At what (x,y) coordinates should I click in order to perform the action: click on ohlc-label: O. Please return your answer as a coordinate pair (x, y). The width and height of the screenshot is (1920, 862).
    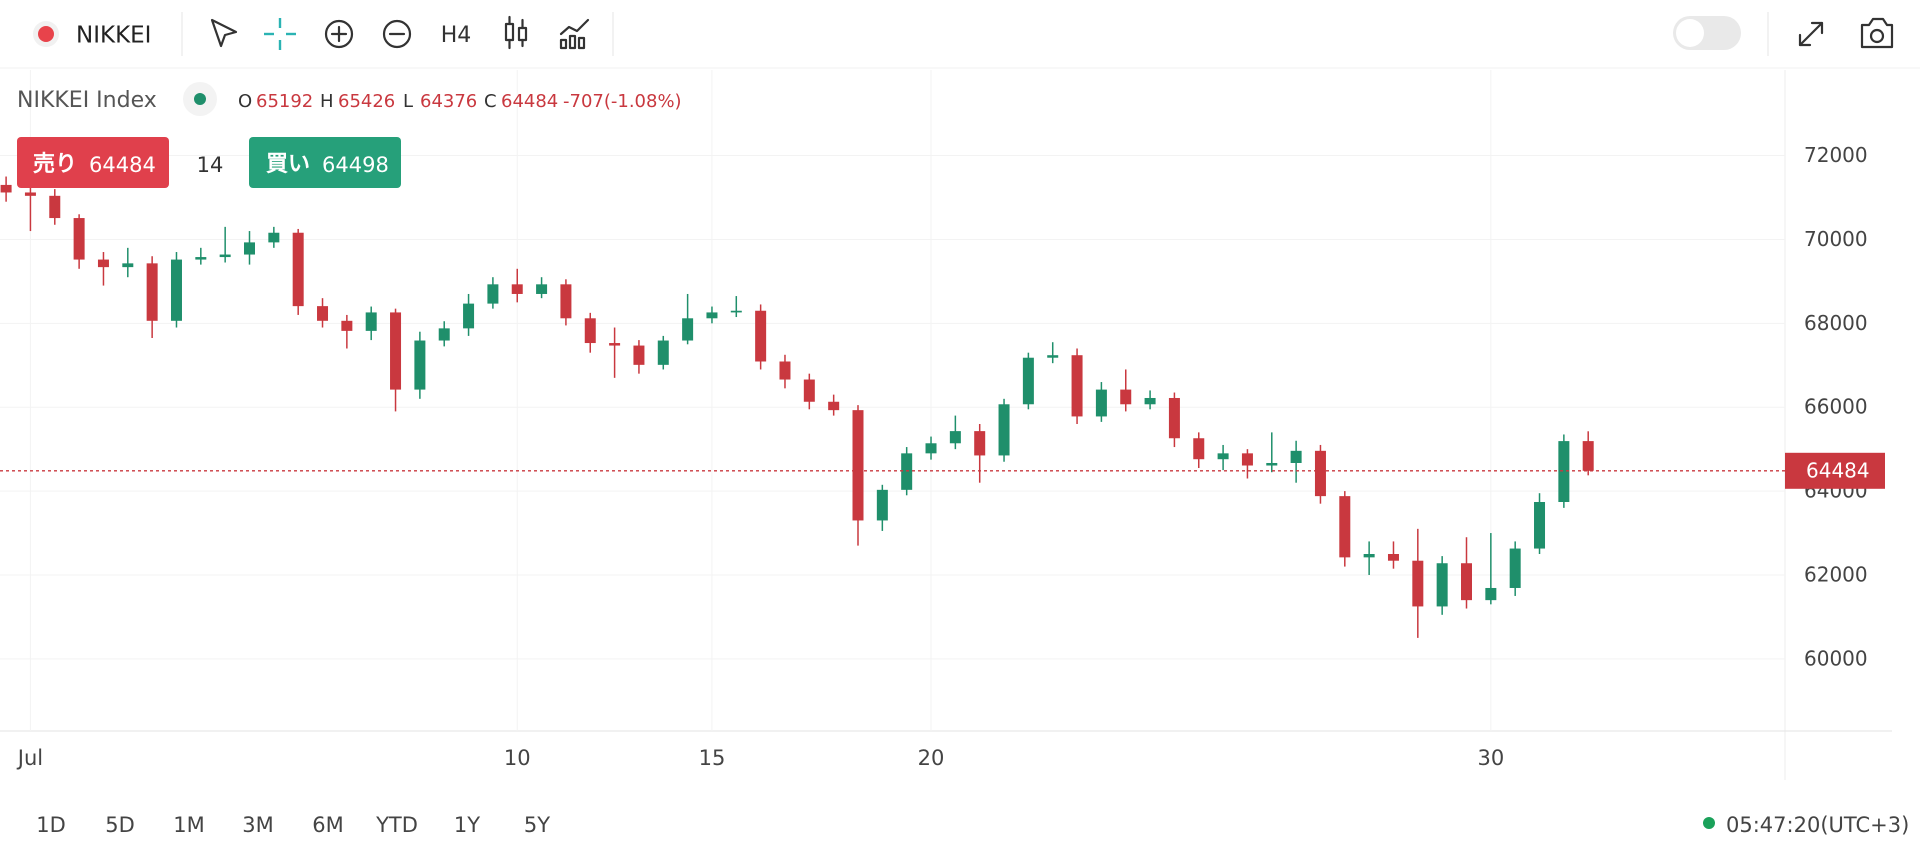
    Looking at the image, I should click on (245, 101).